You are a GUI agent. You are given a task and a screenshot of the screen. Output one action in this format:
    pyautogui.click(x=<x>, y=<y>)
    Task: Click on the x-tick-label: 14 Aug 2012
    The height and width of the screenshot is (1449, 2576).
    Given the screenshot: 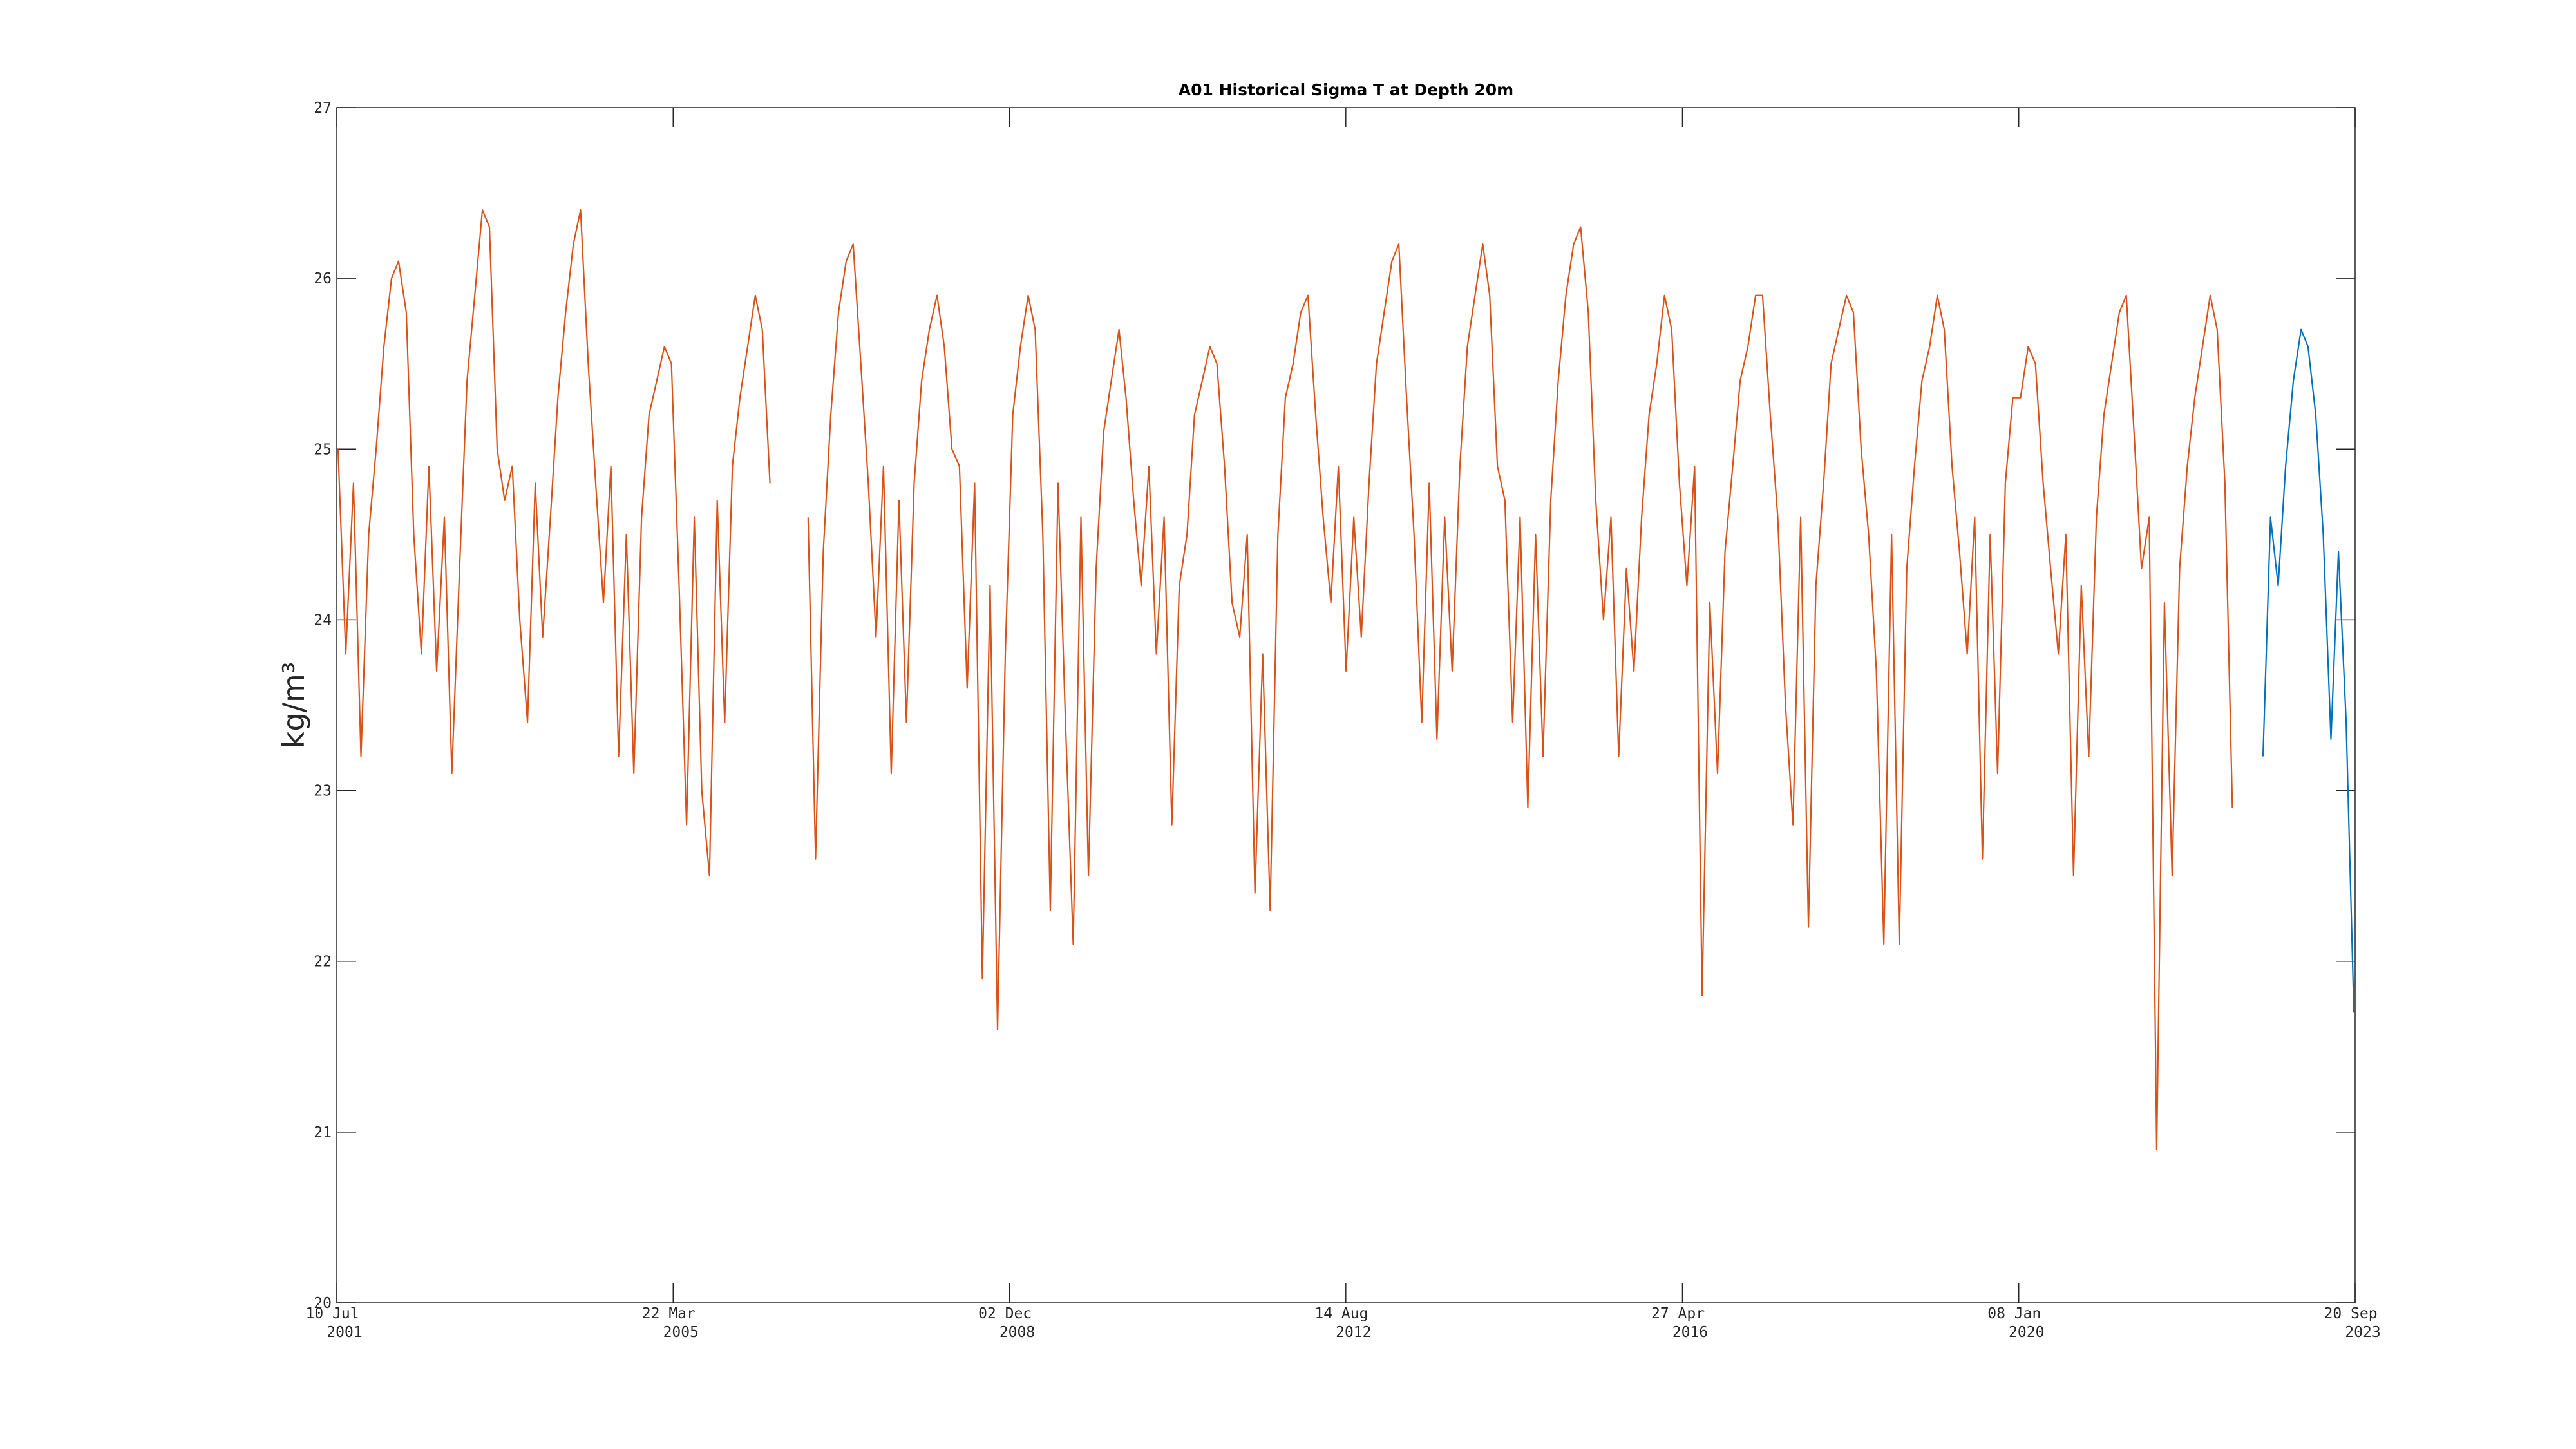 What is the action you would take?
    pyautogui.click(x=1345, y=1323)
    